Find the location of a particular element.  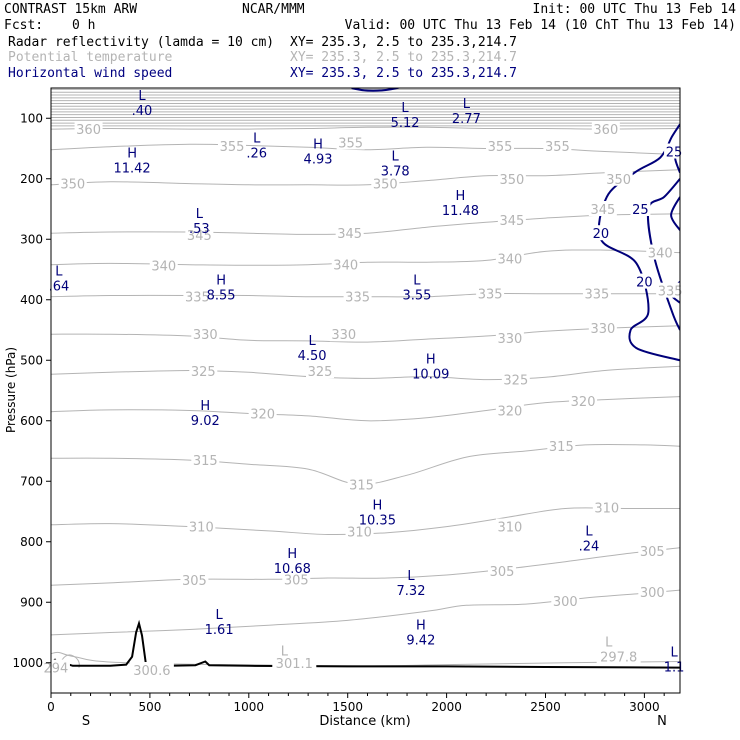

direction-south: S is located at coordinates (86, 721).